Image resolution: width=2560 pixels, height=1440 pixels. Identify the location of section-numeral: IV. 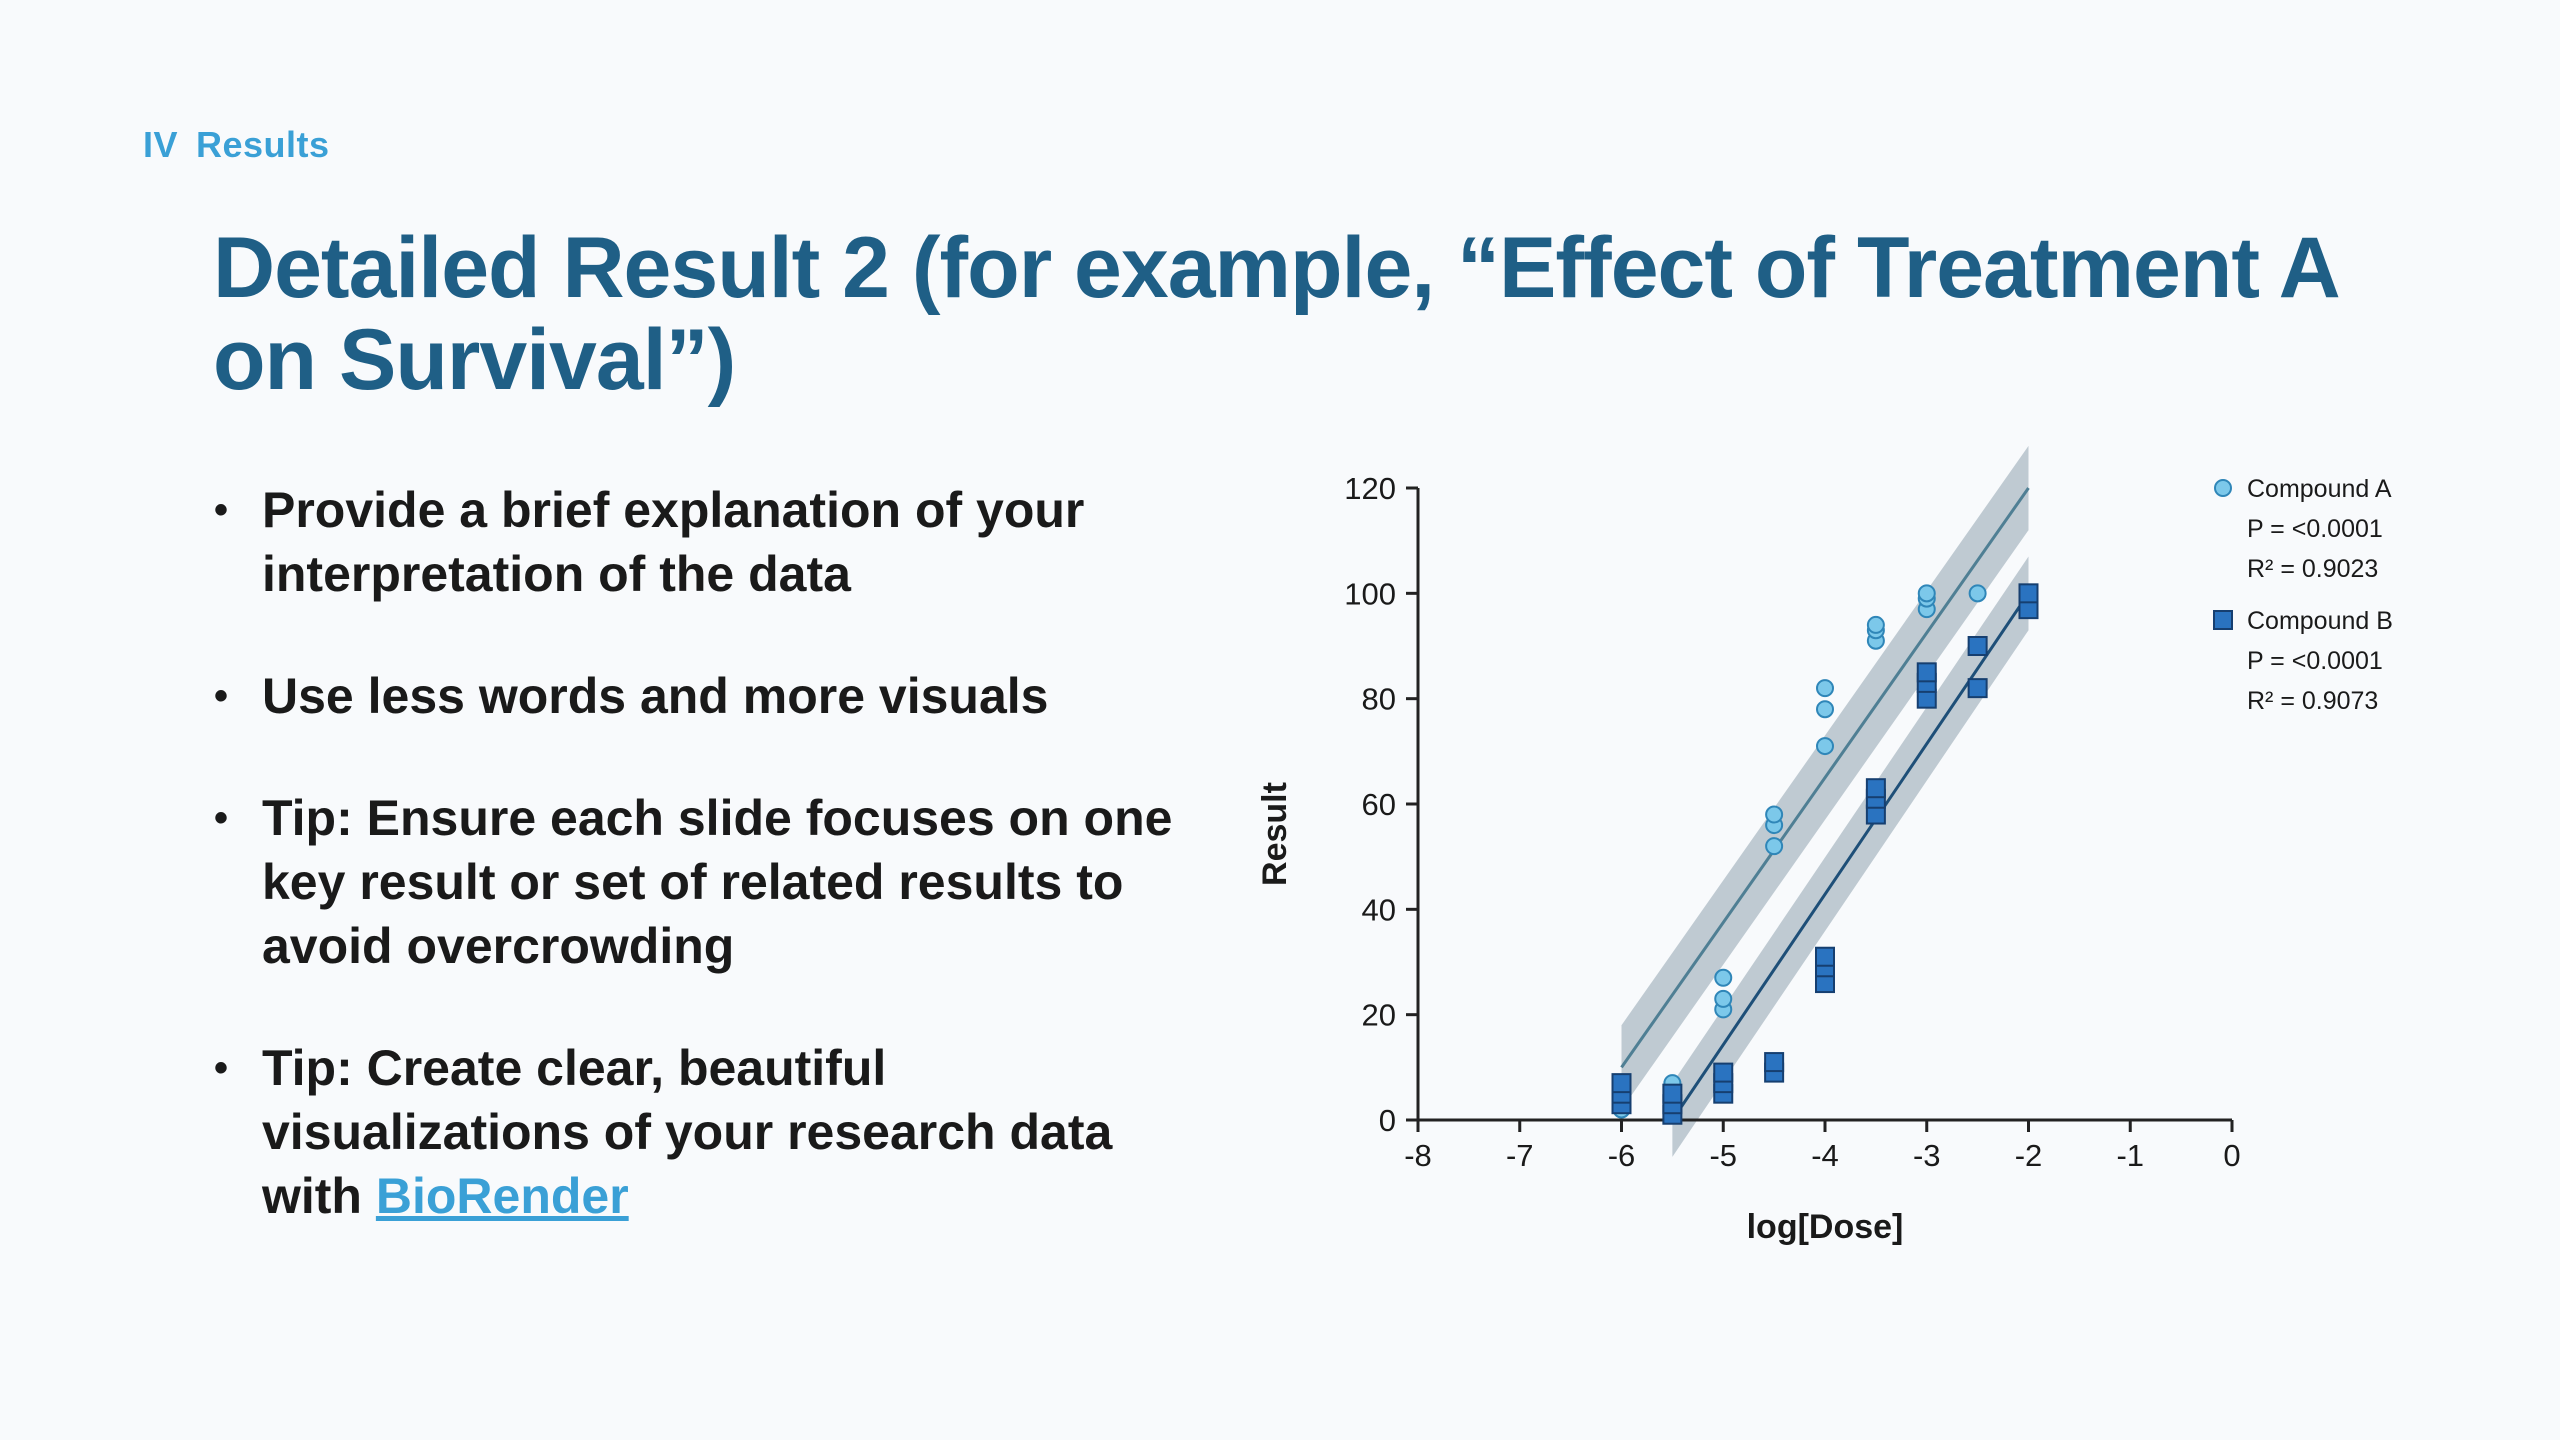
(161, 144).